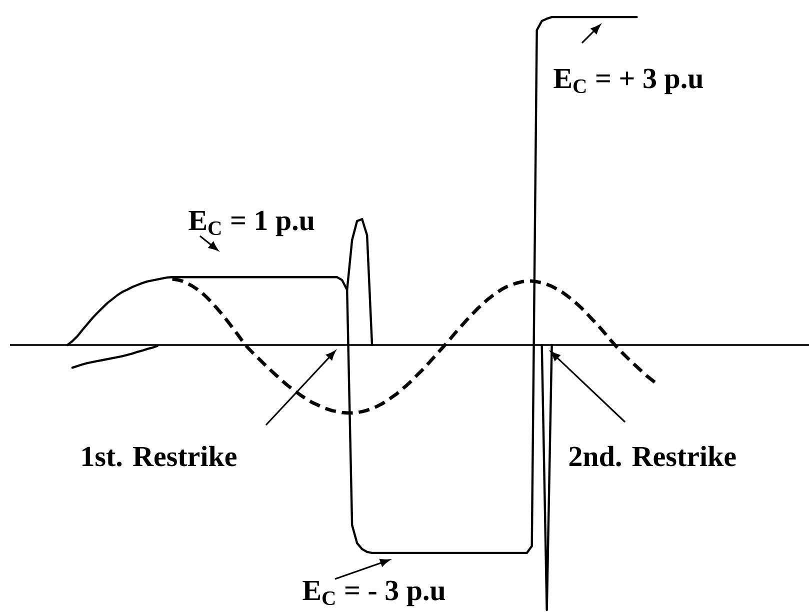 The width and height of the screenshot is (809, 612). Describe the element at coordinates (159, 456) in the screenshot. I see `annotation: 1st. Restrike` at that location.